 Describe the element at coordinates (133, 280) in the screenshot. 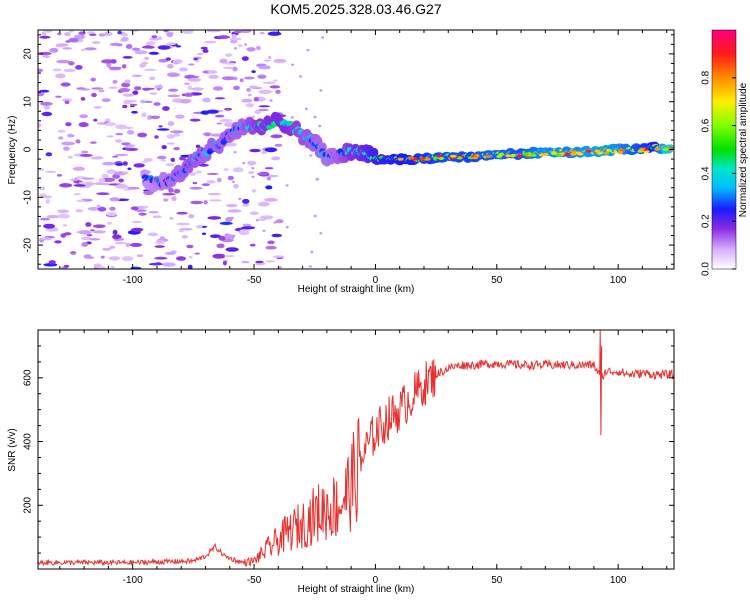

I see `x-tick-label: -100` at that location.